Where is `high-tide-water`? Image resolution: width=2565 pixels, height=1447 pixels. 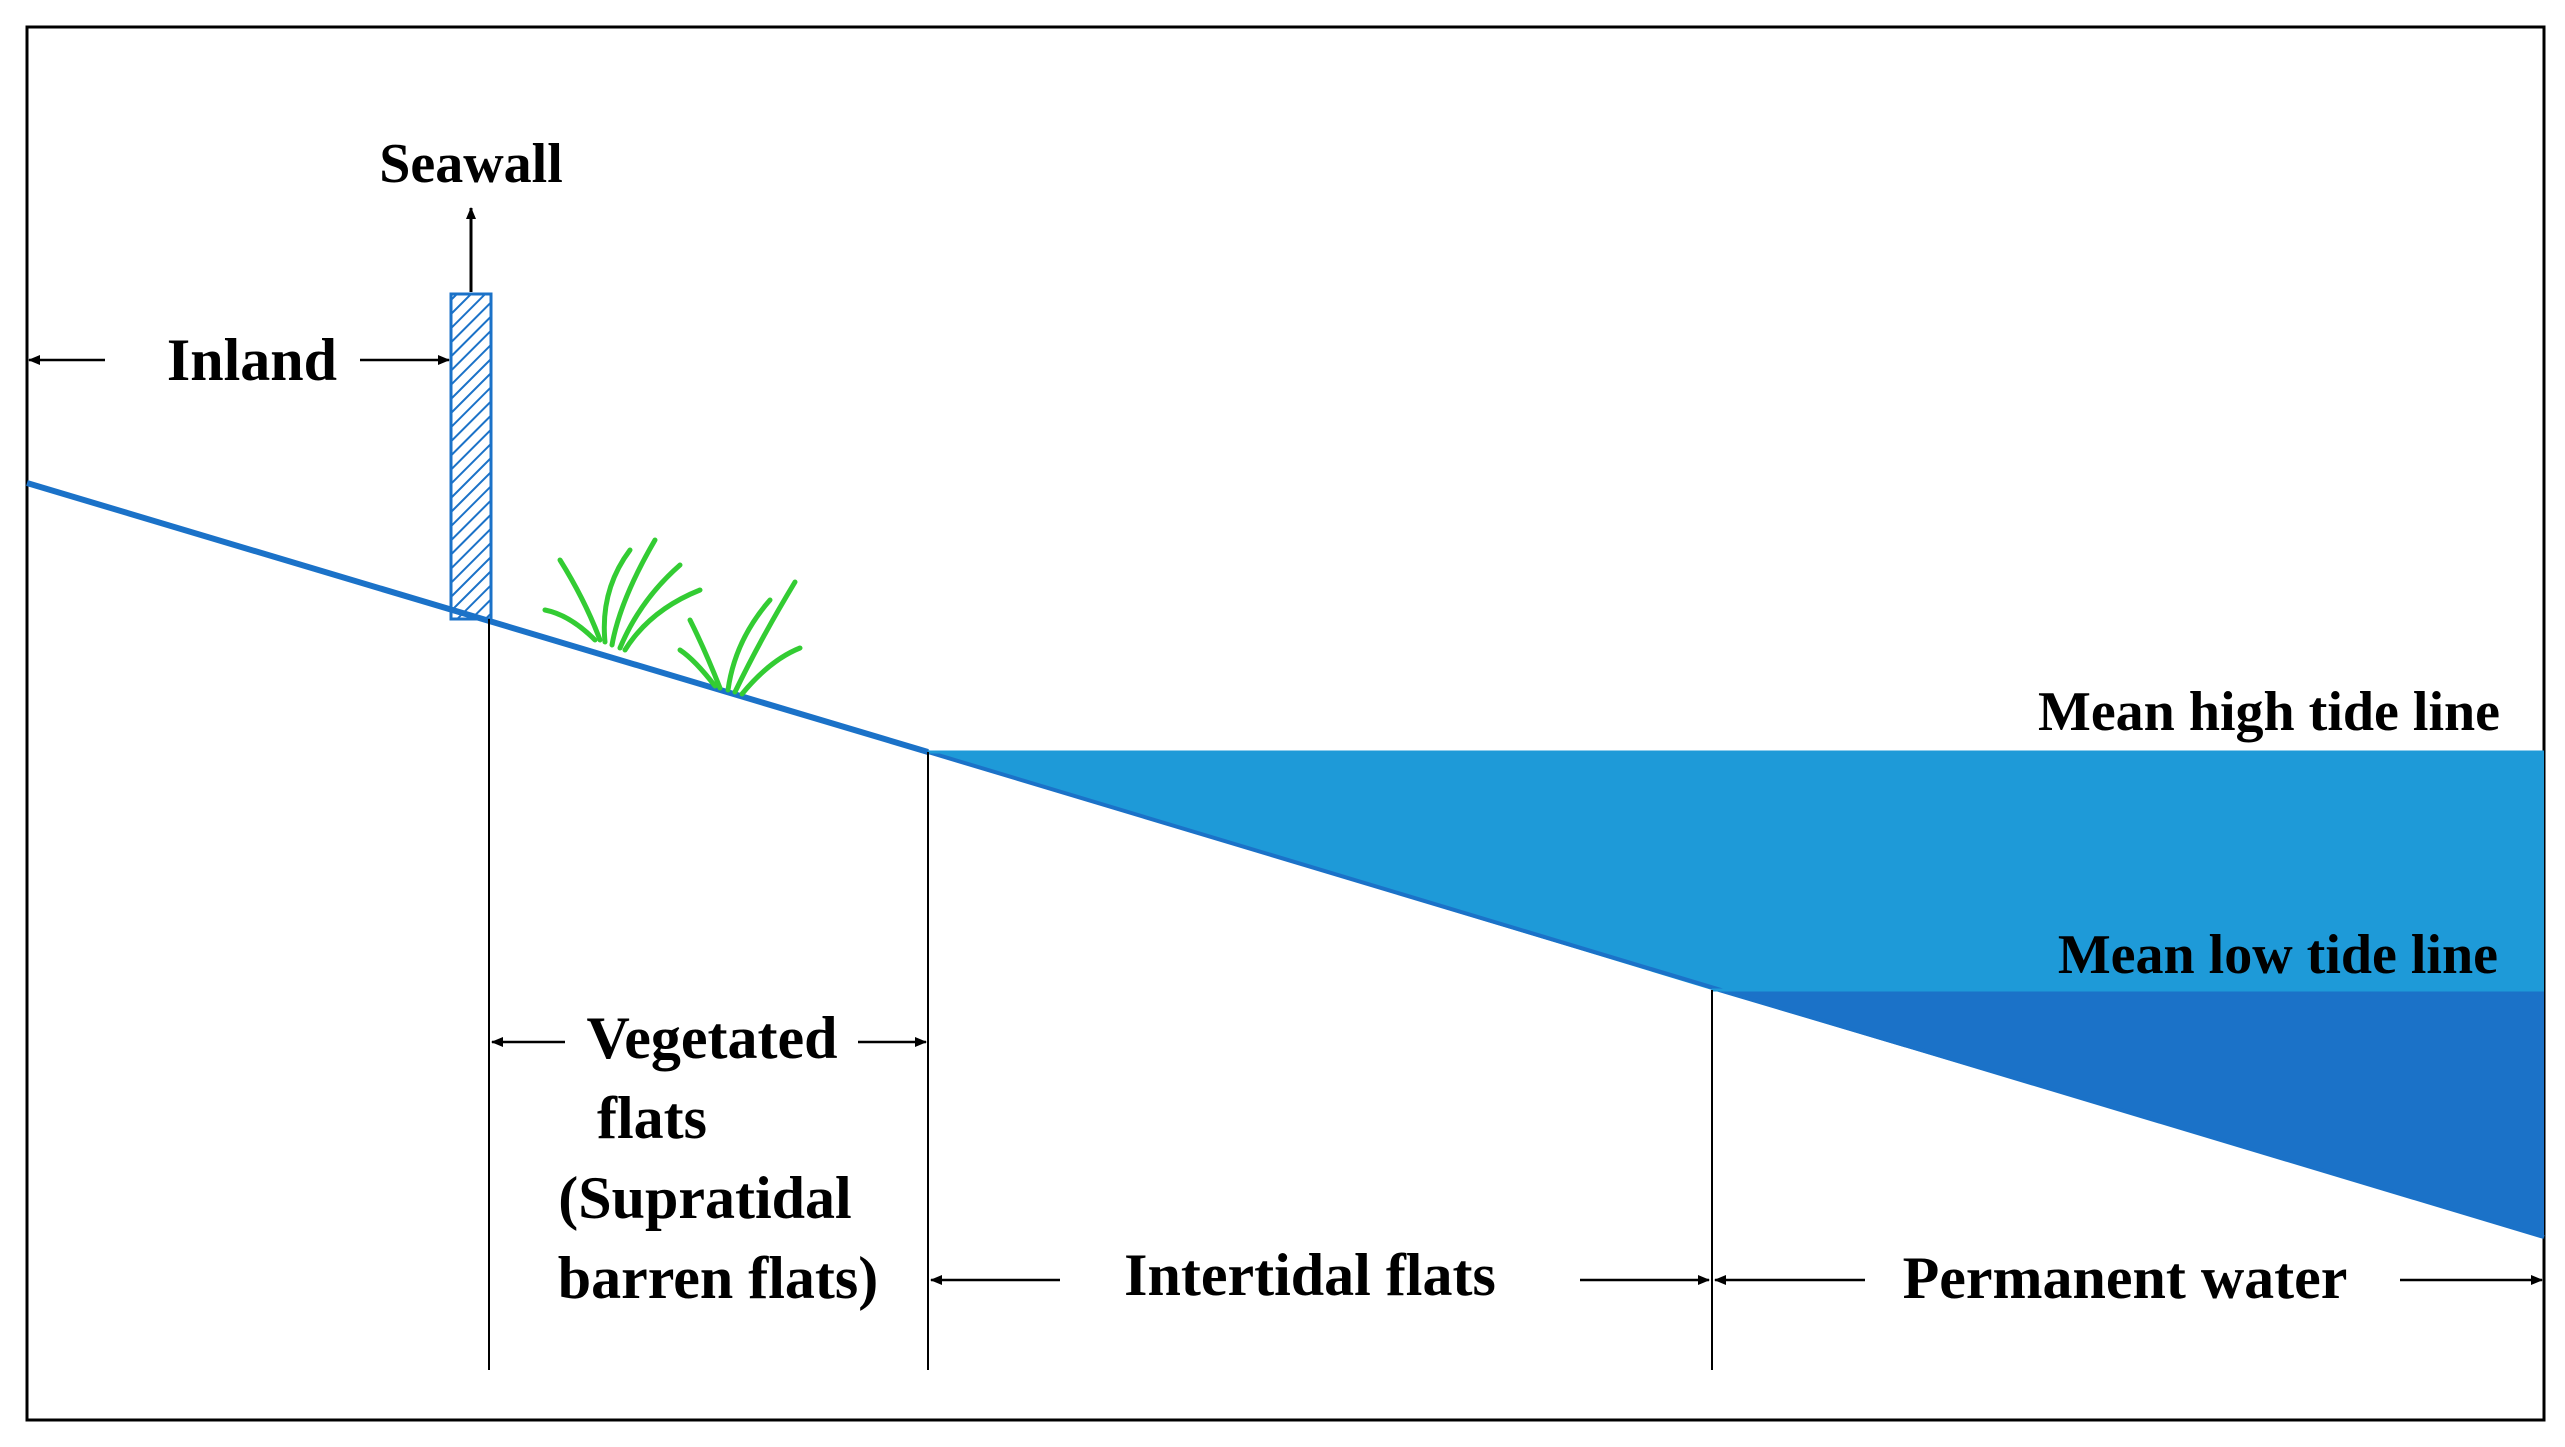
high-tide-water is located at coordinates (1736, 871).